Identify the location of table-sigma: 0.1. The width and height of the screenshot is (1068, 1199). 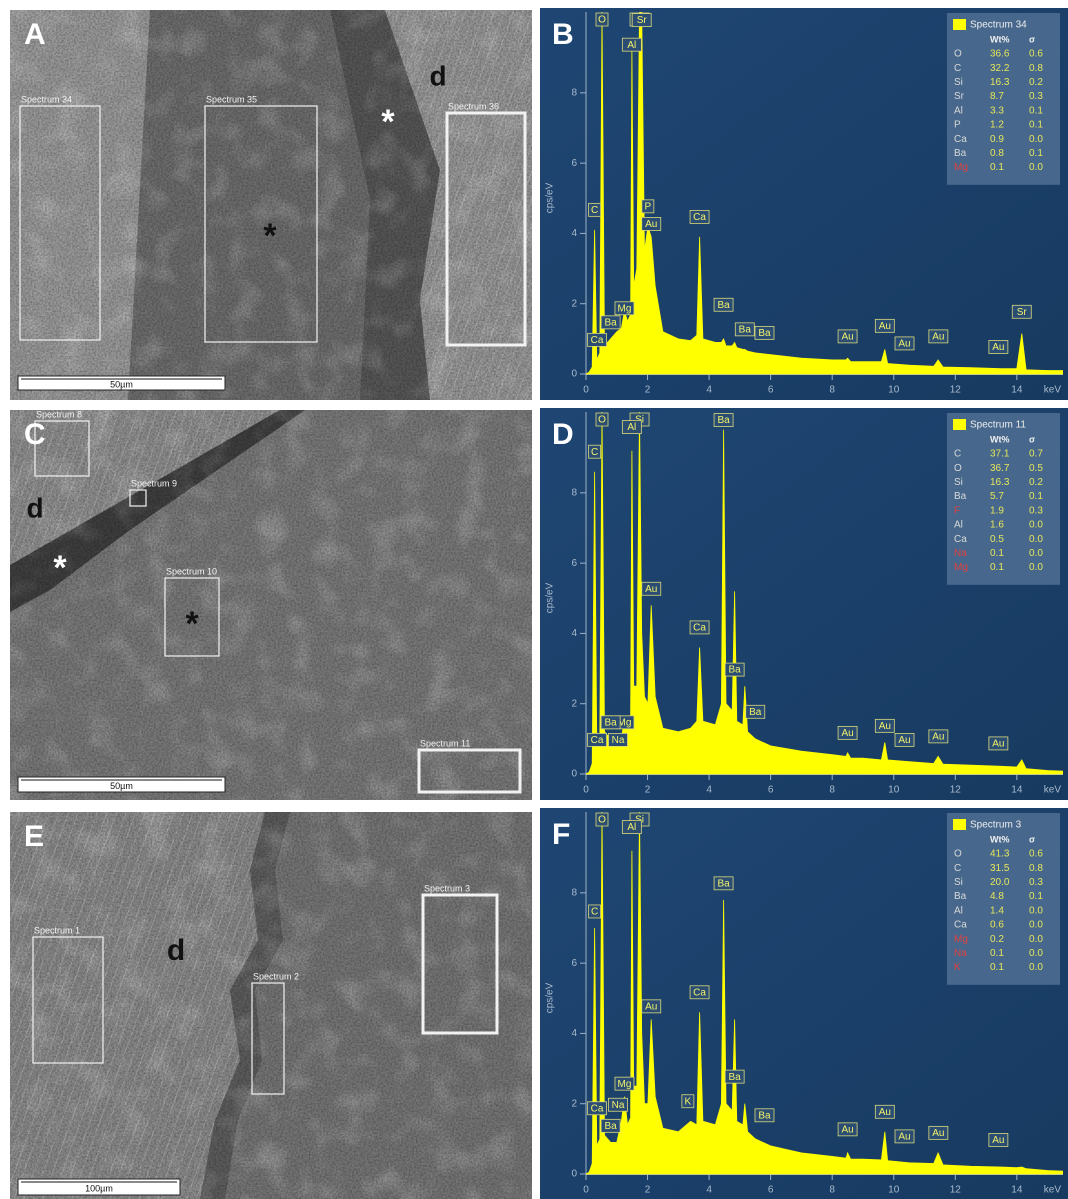
(1036, 896).